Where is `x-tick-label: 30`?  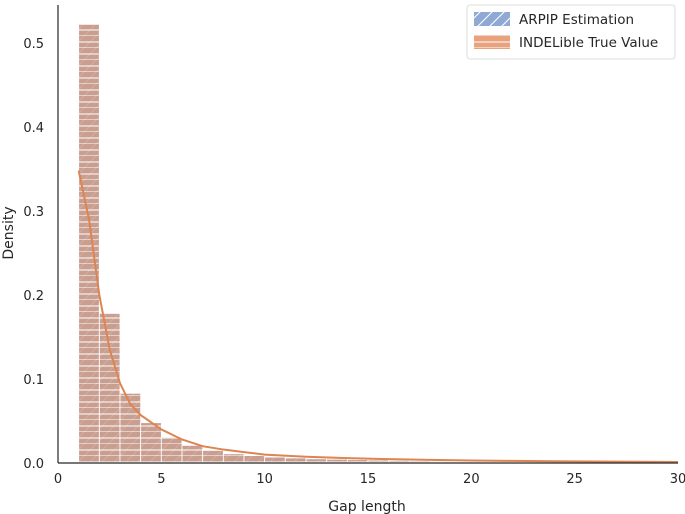 x-tick-label: 30 is located at coordinates (677, 479).